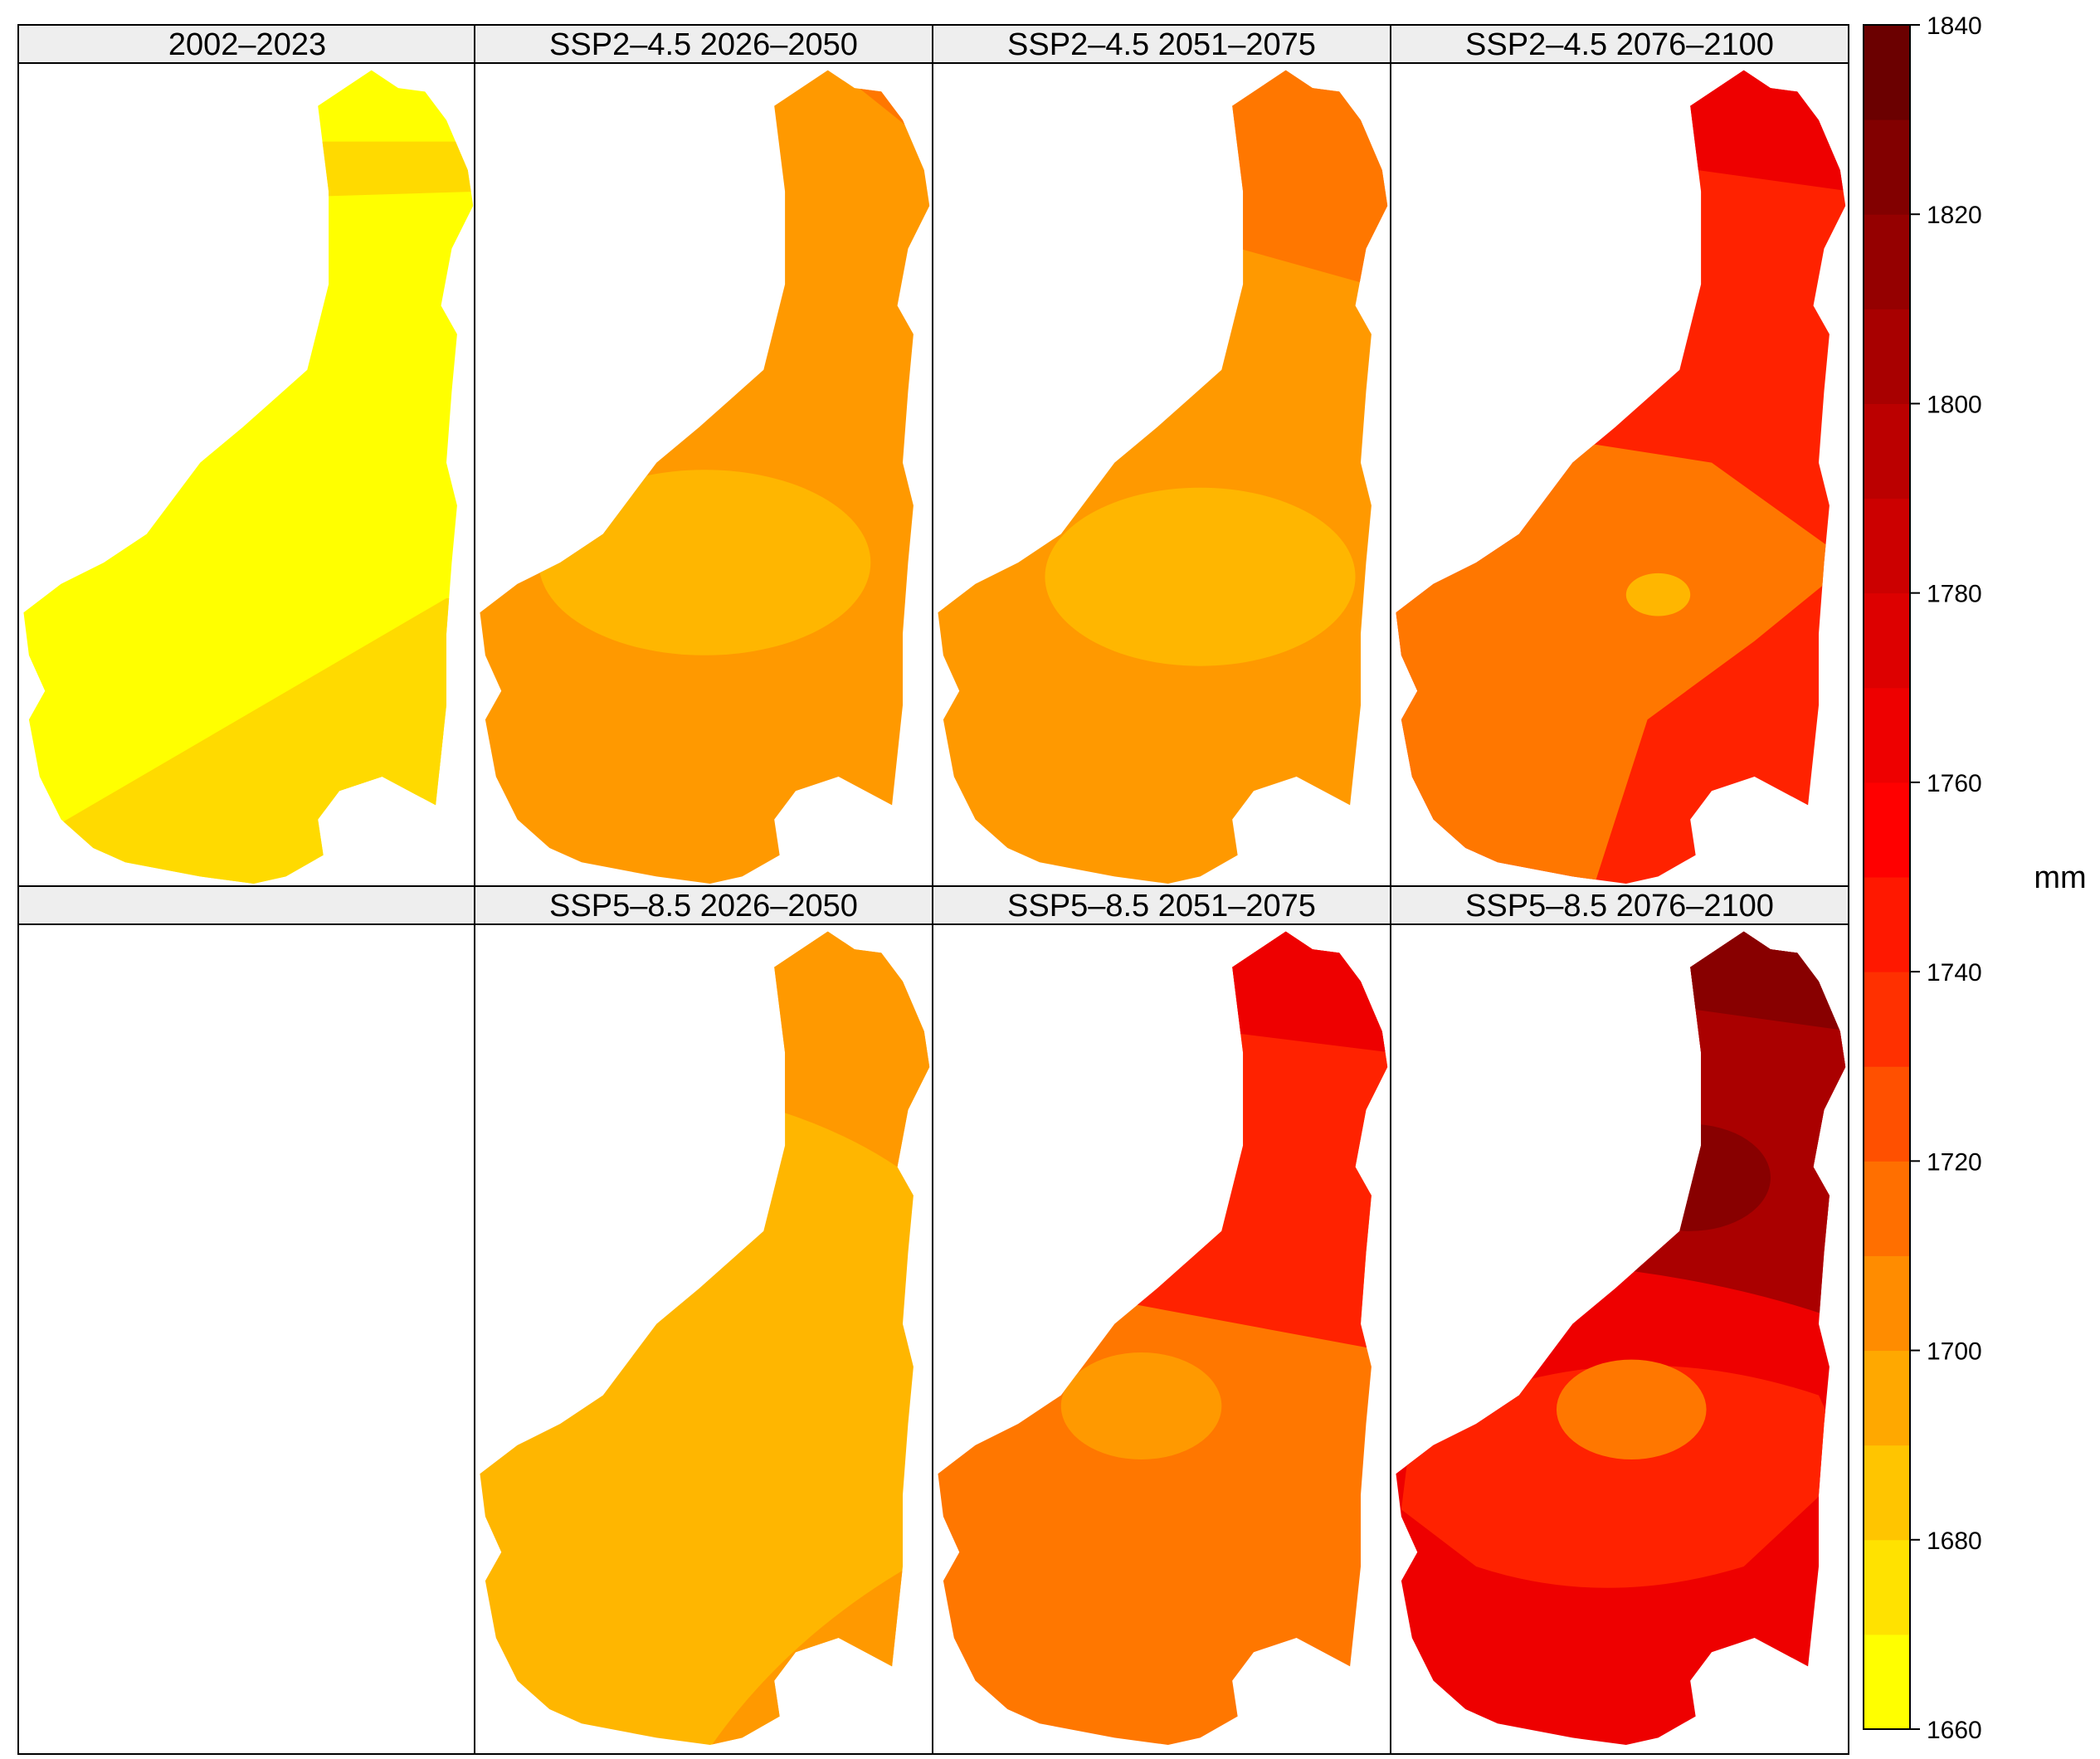 The width and height of the screenshot is (2100, 1759). What do you see at coordinates (1922, 878) in the screenshot?
I see `color-legend: 1660 1680 1700 1720 1740 1760 1780 1800 1820 1840` at bounding box center [1922, 878].